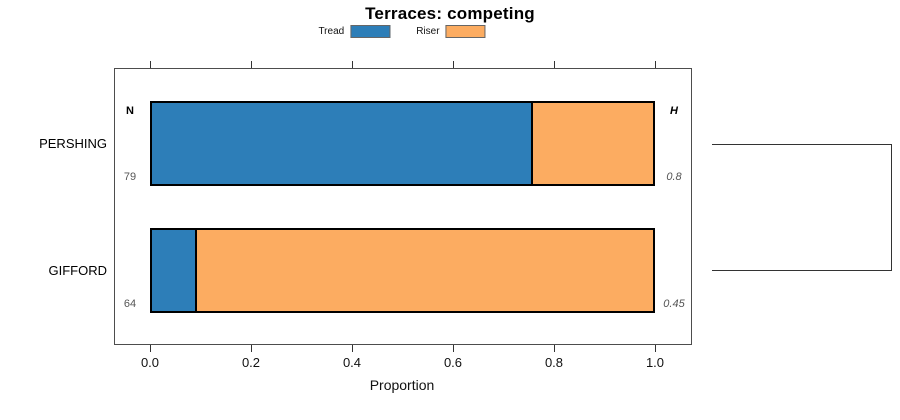 The width and height of the screenshot is (900, 420). I want to click on category-label: GIFFORD, so click(78, 270).